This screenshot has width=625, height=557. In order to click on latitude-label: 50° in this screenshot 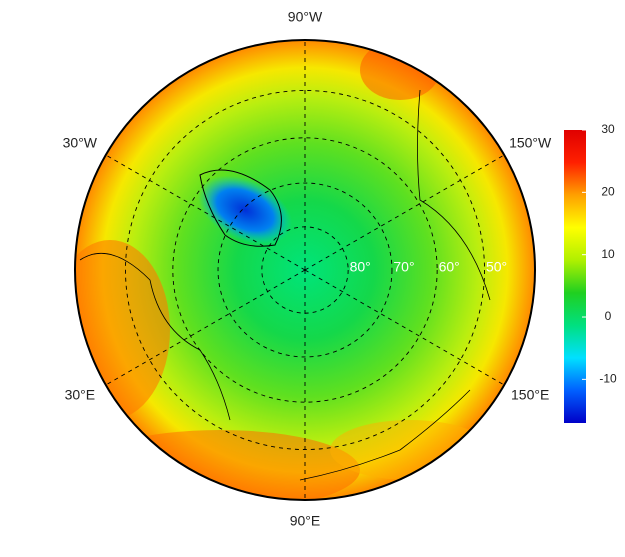, I will do `click(496, 267)`.